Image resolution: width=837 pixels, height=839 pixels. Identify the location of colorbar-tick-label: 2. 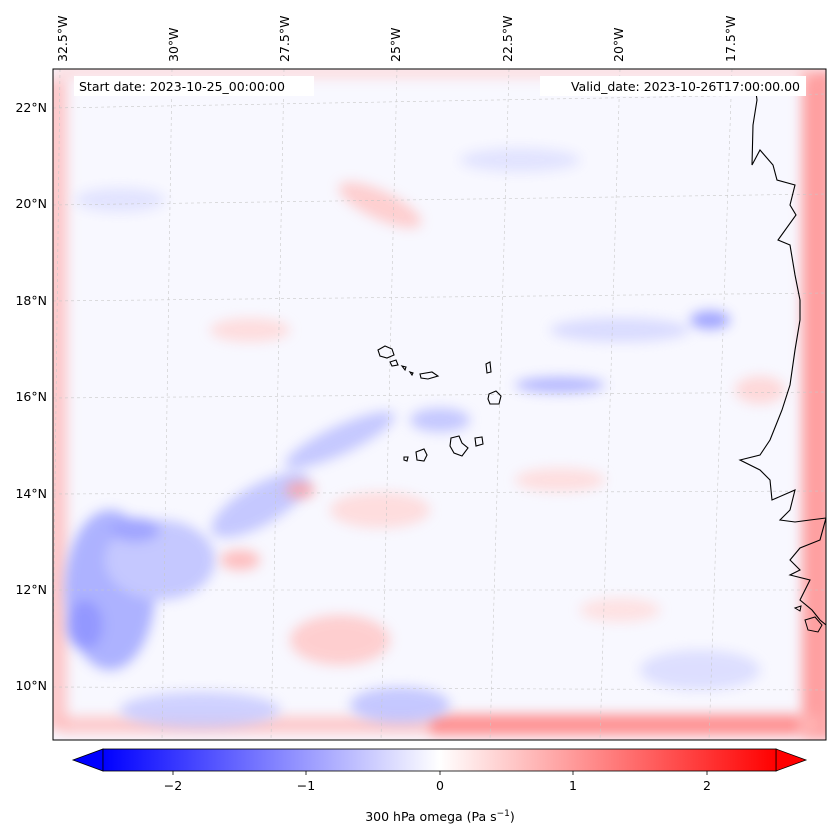
(707, 785).